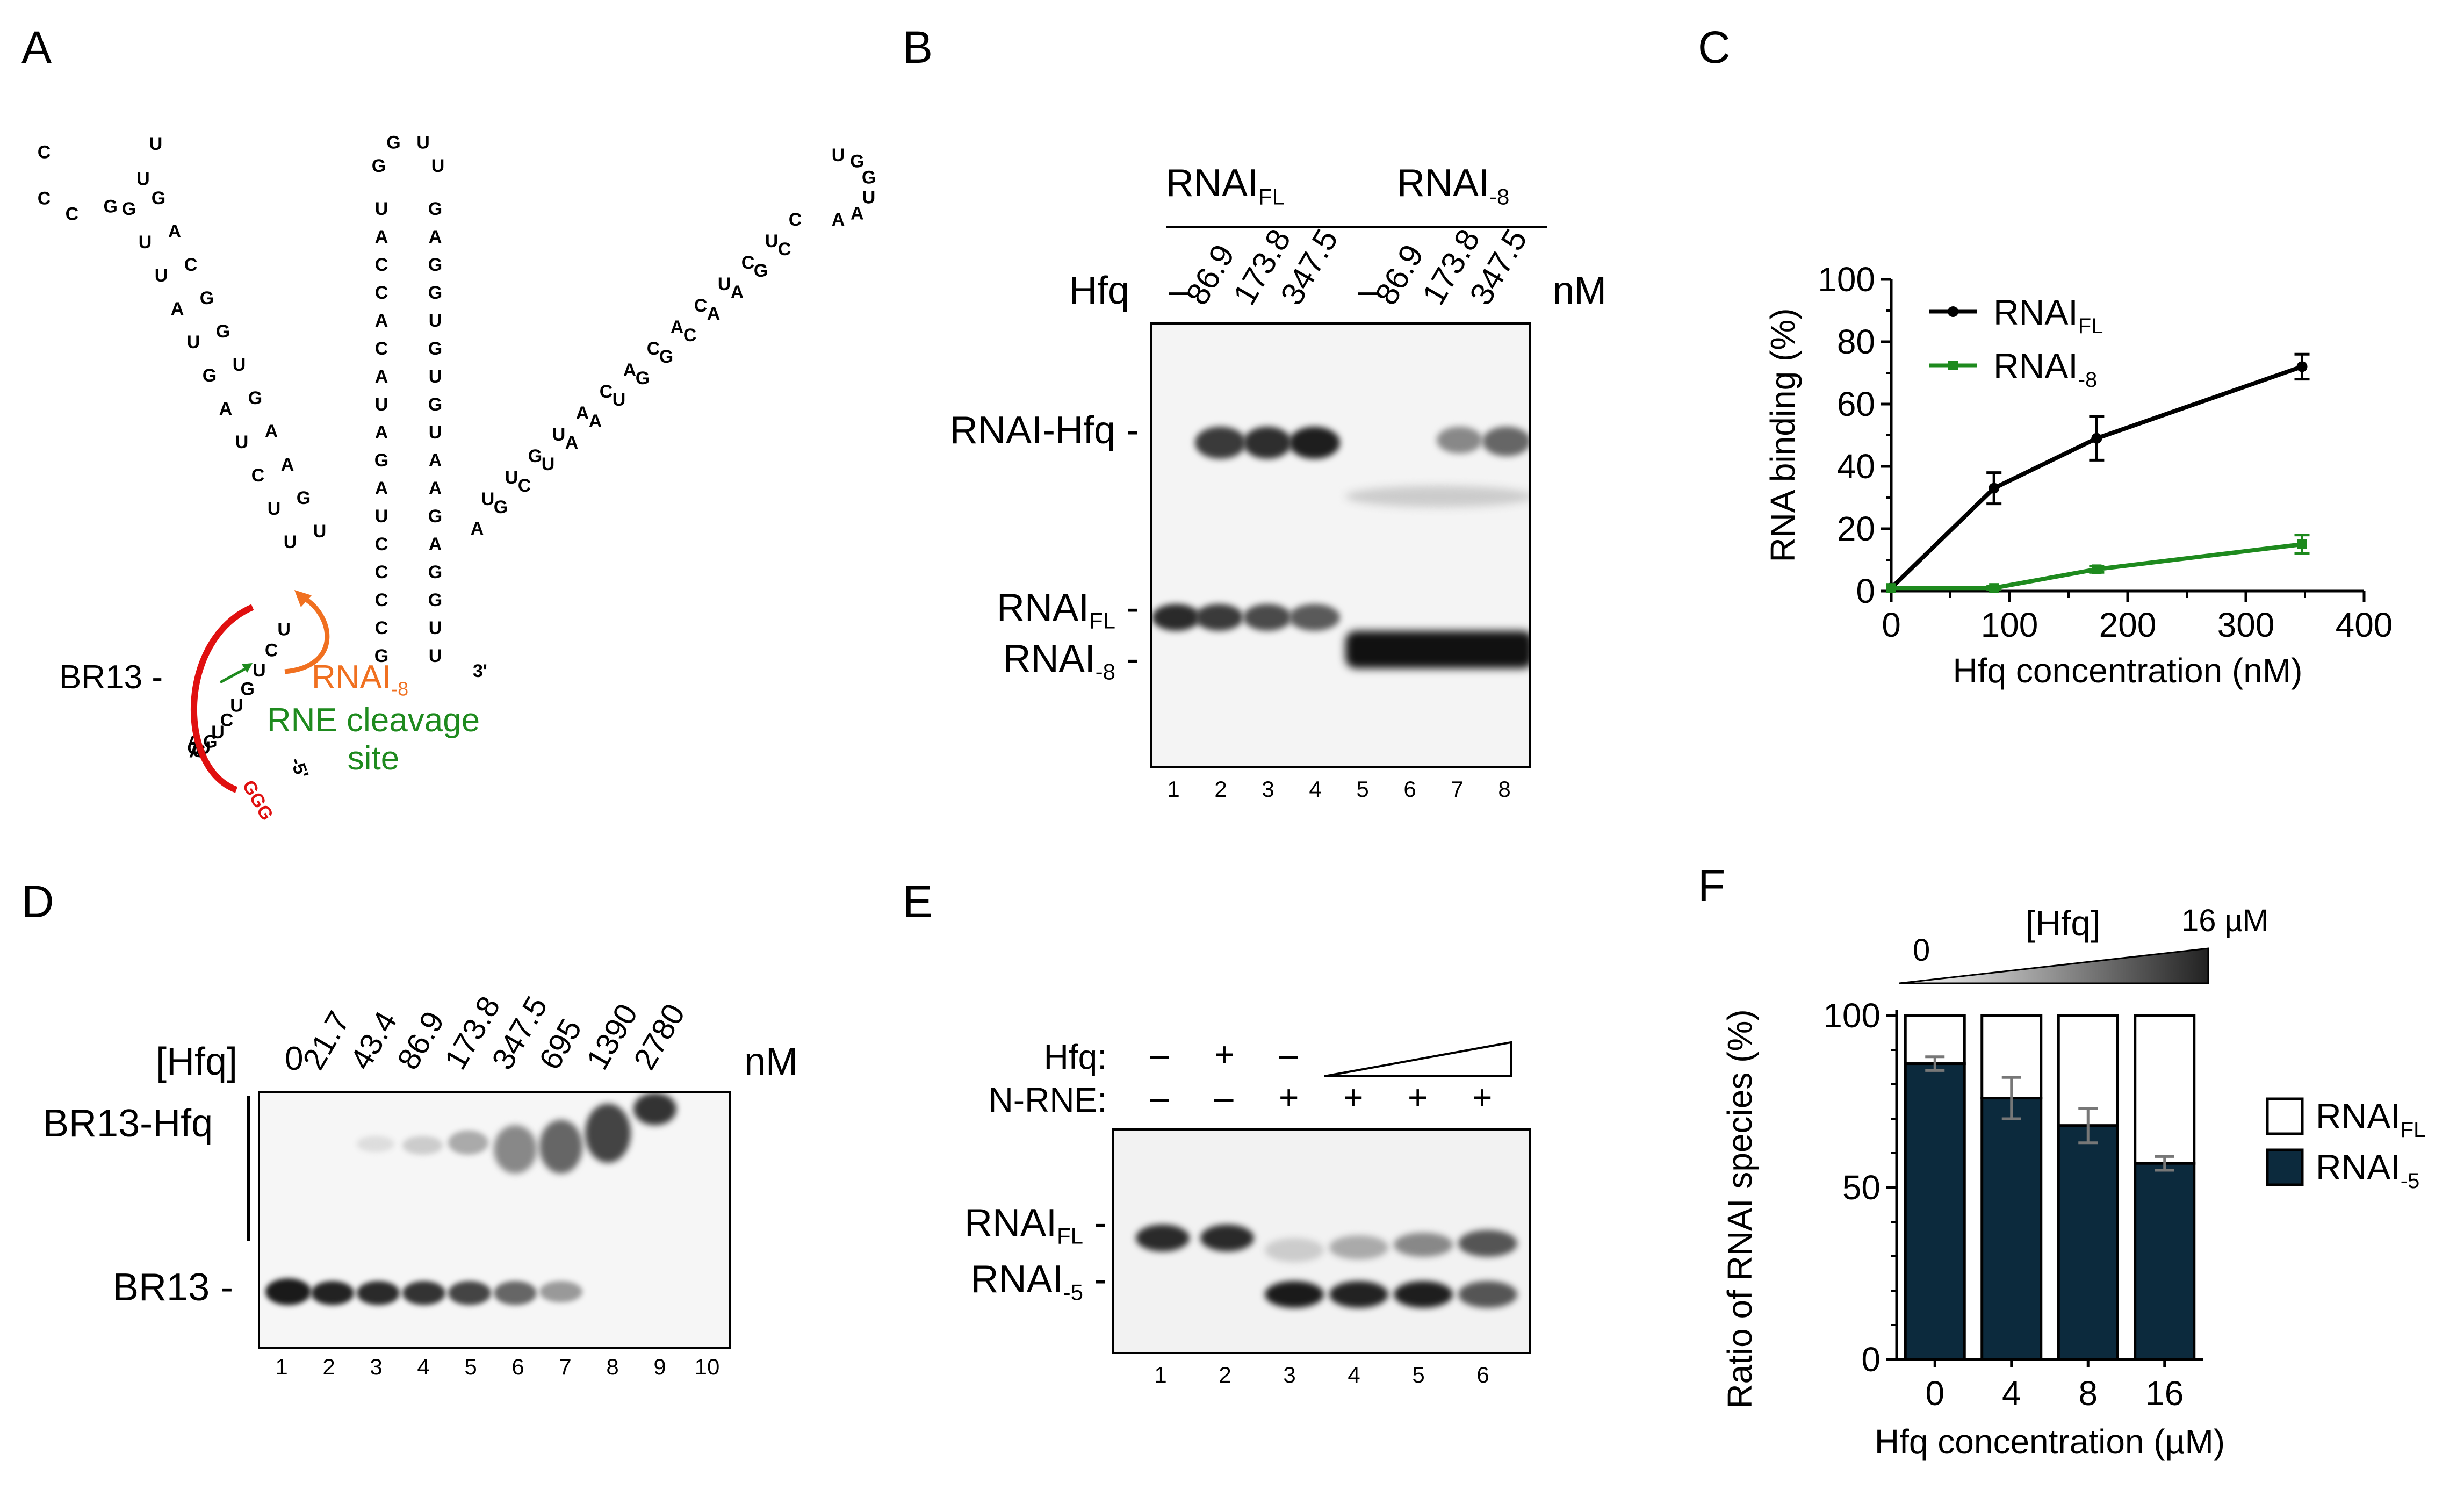 The height and width of the screenshot is (1490, 2464). Describe the element at coordinates (257, 800) in the screenshot. I see `ggg-overhang: GGG` at that location.